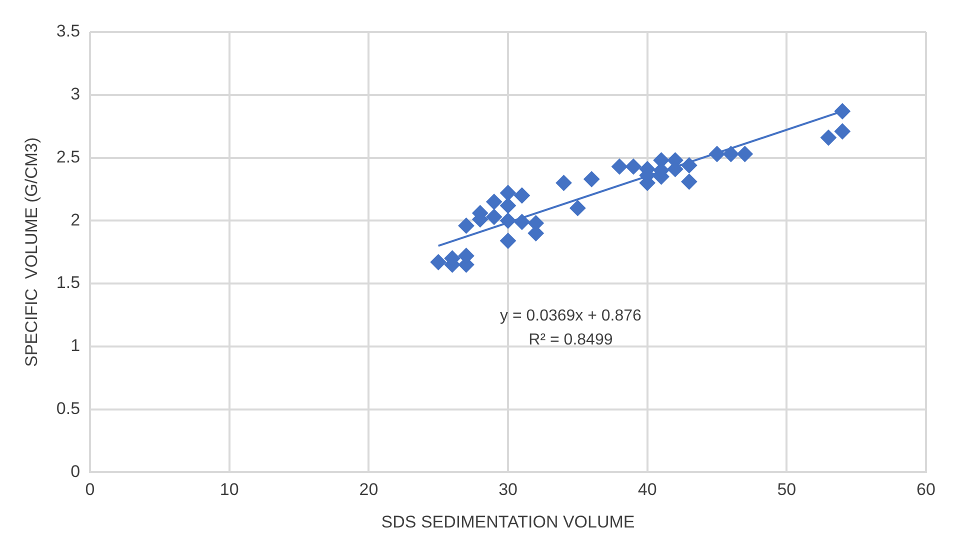 This screenshot has height=551, width=954. Describe the element at coordinates (75, 346) in the screenshot. I see `y-tick-label: 1` at that location.